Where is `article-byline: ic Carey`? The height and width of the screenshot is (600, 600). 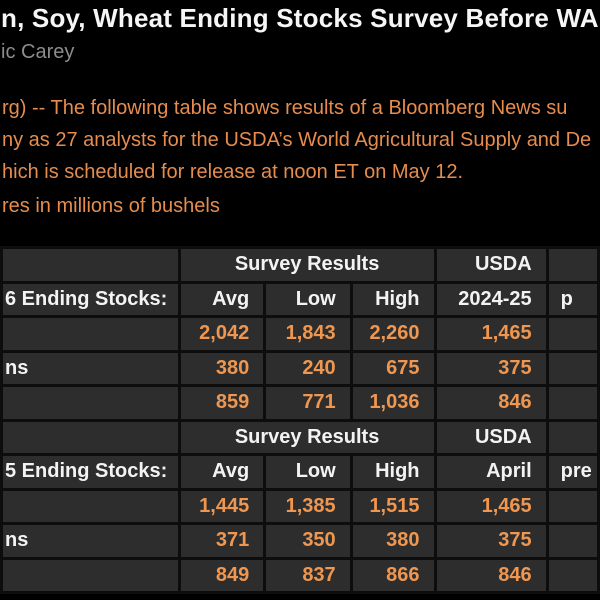 article-byline: ic Carey is located at coordinates (38, 52).